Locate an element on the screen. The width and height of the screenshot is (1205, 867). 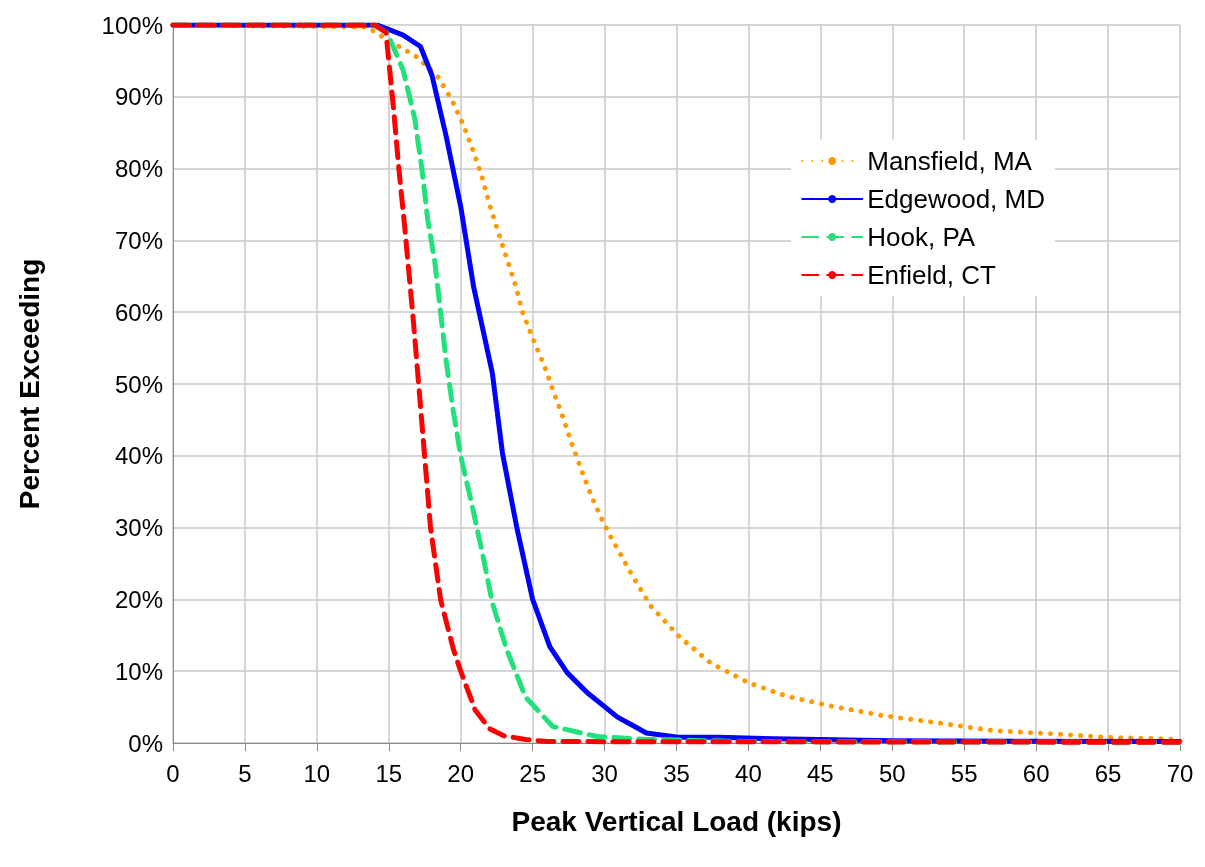
y-tick-label: 10% is located at coordinates (138, 671).